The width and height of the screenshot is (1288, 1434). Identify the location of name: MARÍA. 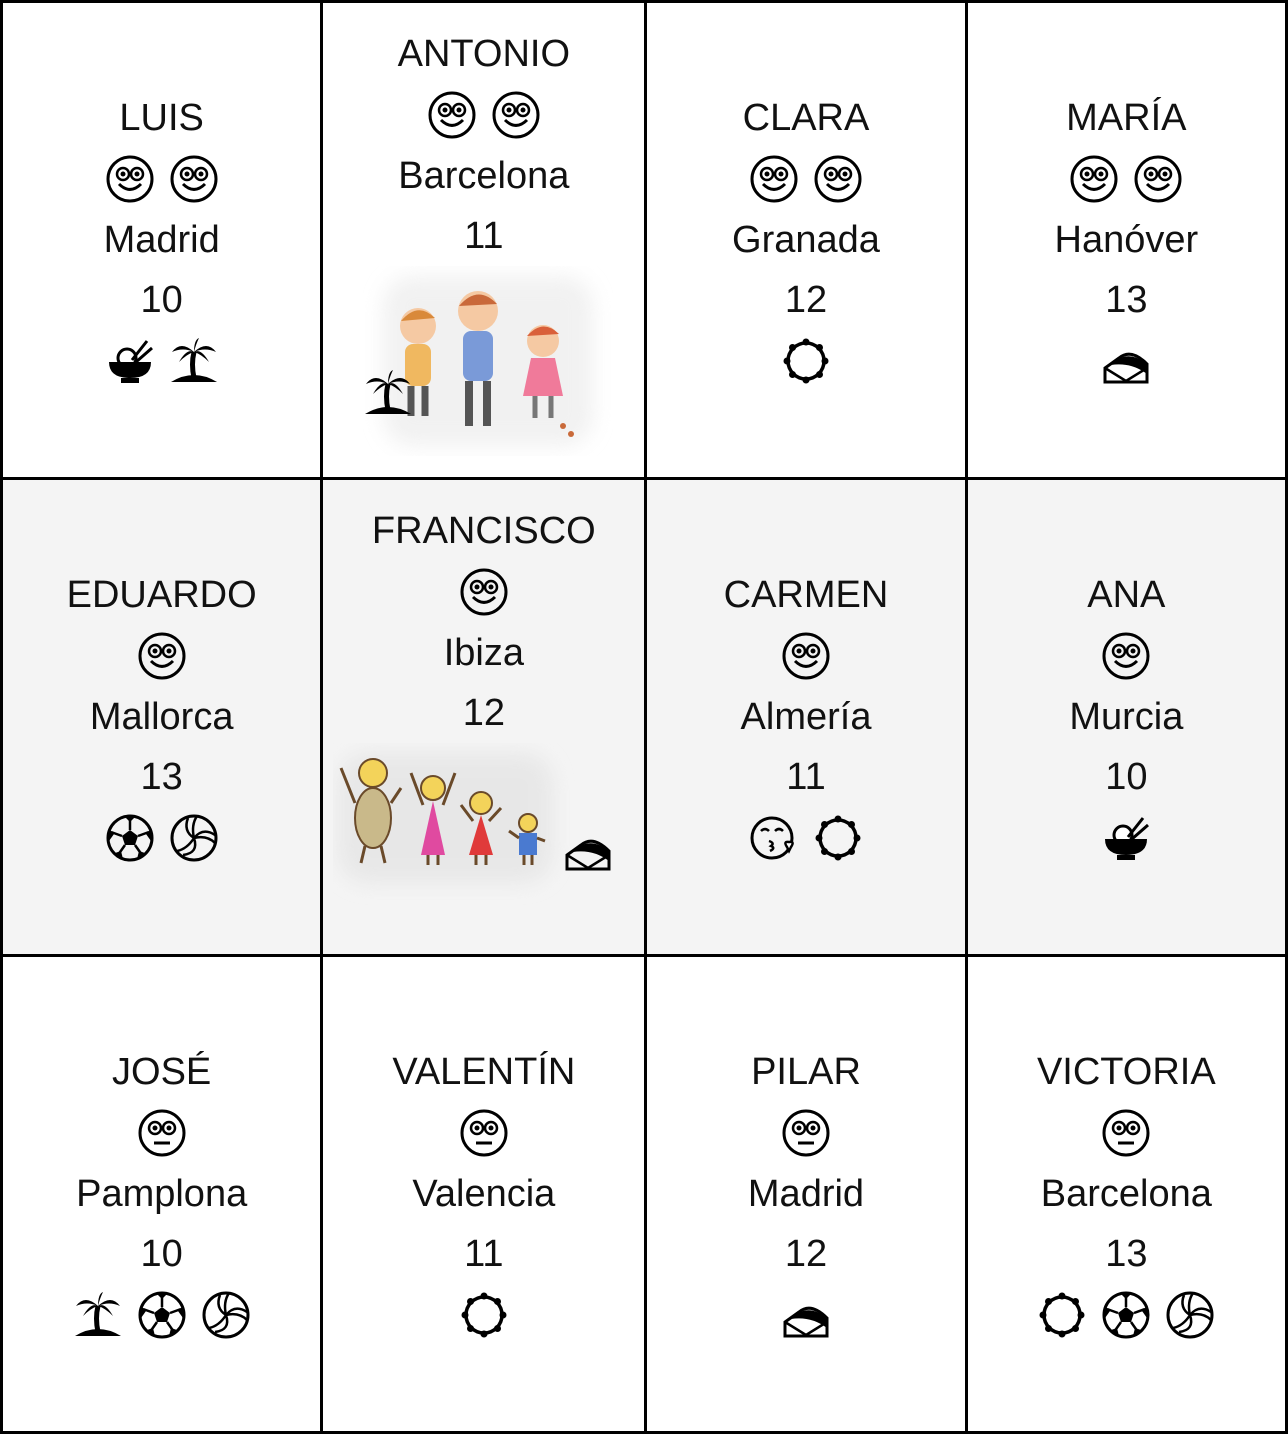
(1126, 118).